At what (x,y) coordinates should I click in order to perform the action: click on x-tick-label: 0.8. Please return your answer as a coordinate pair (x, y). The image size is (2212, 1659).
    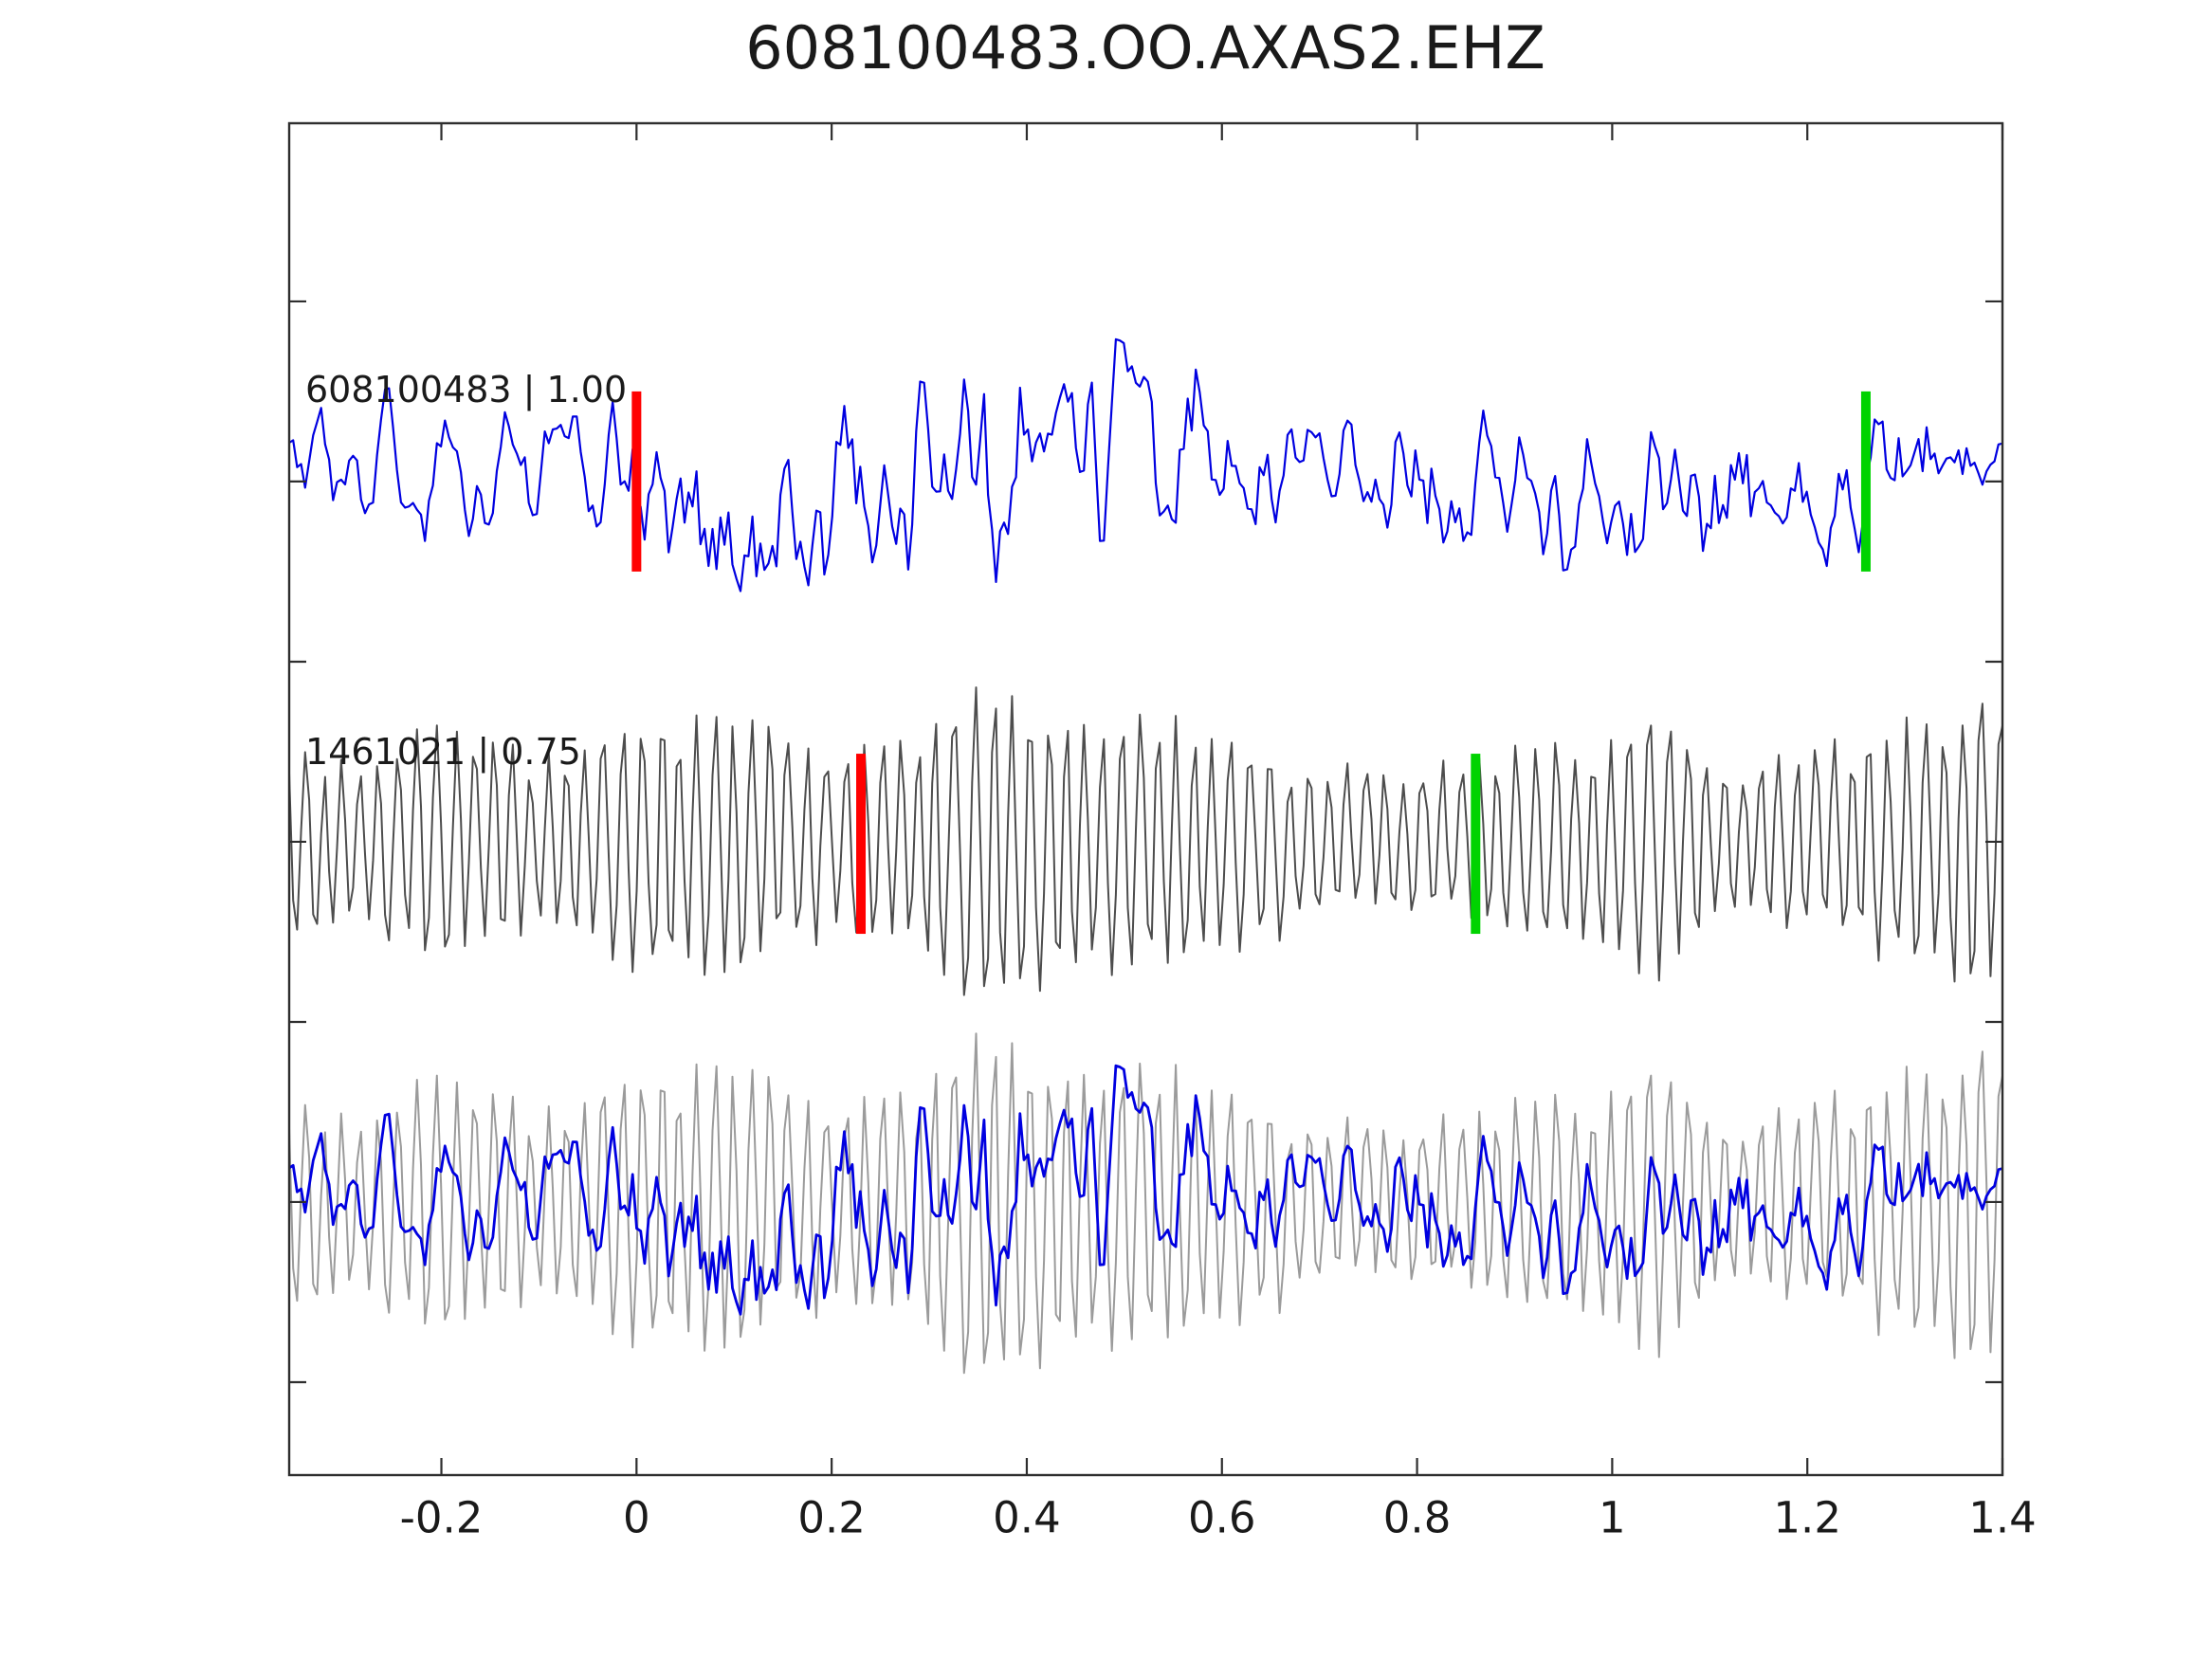
    Looking at the image, I should click on (1417, 1518).